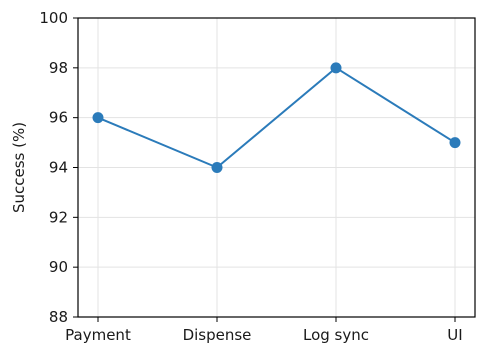  Describe the element at coordinates (58, 68) in the screenshot. I see `y-tick-label: 98` at that location.